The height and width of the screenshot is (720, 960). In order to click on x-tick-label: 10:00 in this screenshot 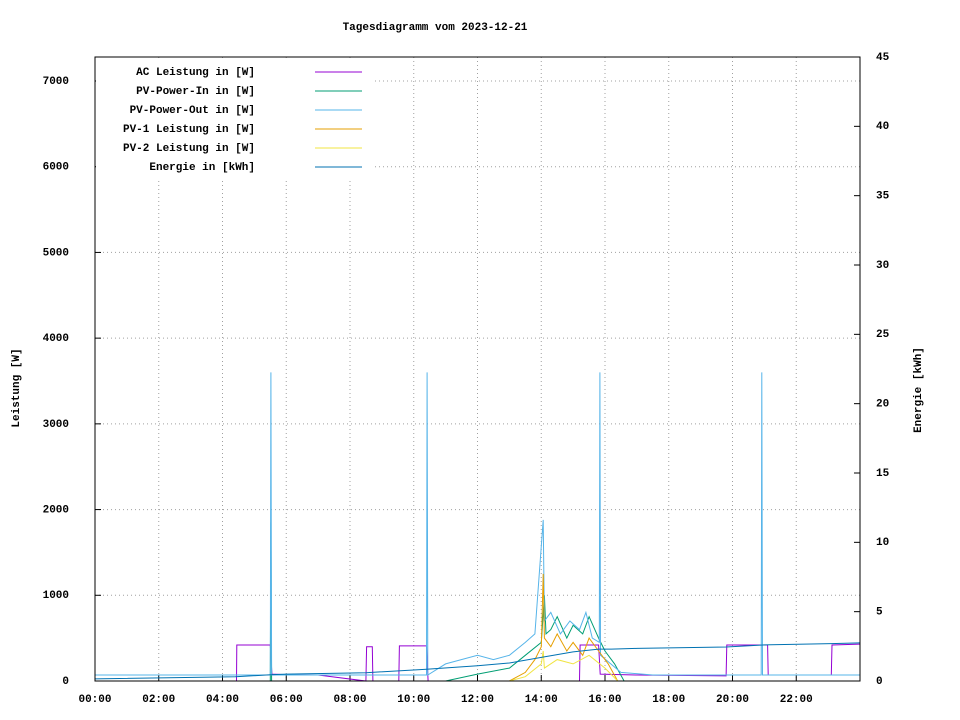, I will do `click(413, 700)`.